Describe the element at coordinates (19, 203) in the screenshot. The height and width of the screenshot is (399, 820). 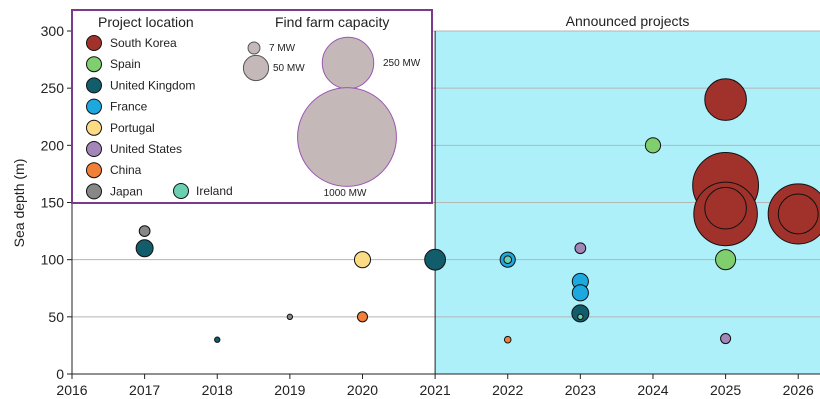
I see `y-axis-label: Sea depth (m)` at that location.